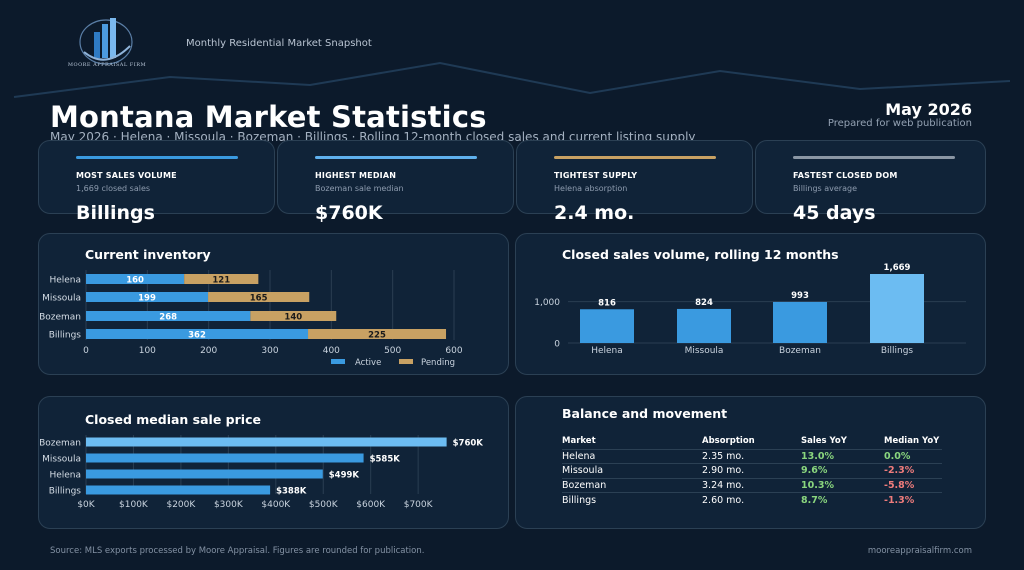 The height and width of the screenshot is (570, 1024). Describe the element at coordinates (913, 499) in the screenshot. I see `median-yoy-cell: -1.3%` at that location.